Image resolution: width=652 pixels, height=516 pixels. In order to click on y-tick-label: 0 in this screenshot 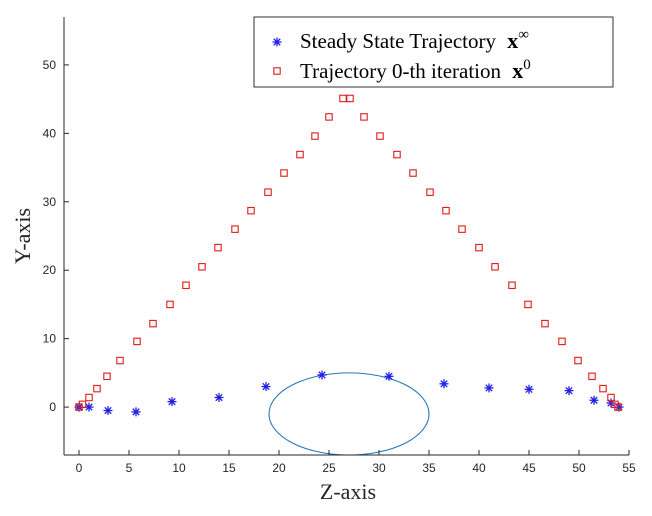, I will do `click(52, 407)`.